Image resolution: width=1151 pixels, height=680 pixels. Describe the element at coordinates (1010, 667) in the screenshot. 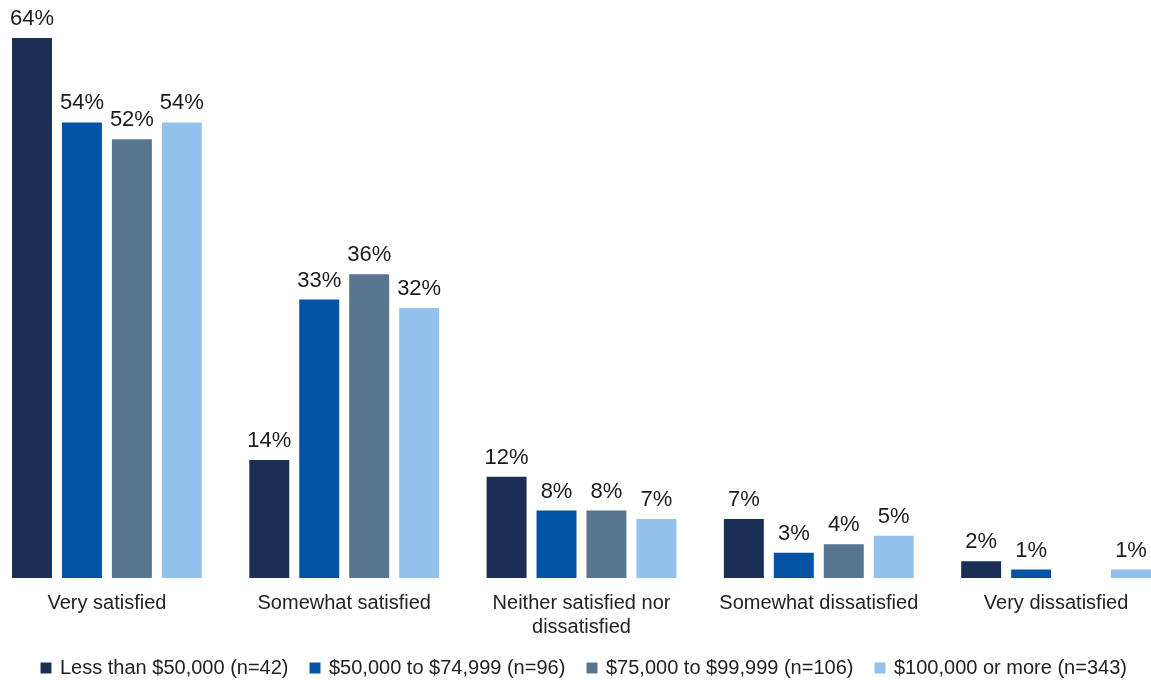

I see `legend-label: $100,000 or more (n=343)` at that location.